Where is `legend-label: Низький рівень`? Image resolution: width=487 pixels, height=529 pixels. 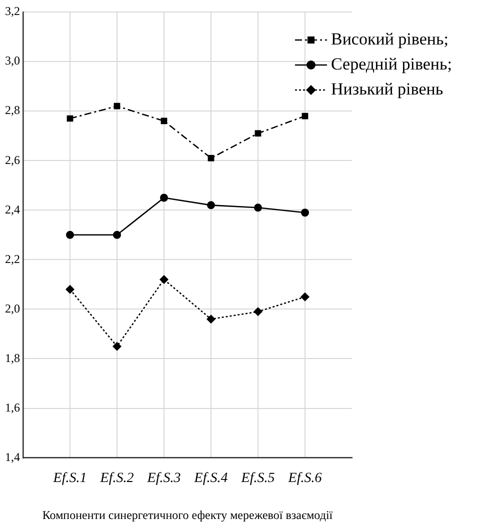 legend-label: Низький рівень is located at coordinates (387, 88).